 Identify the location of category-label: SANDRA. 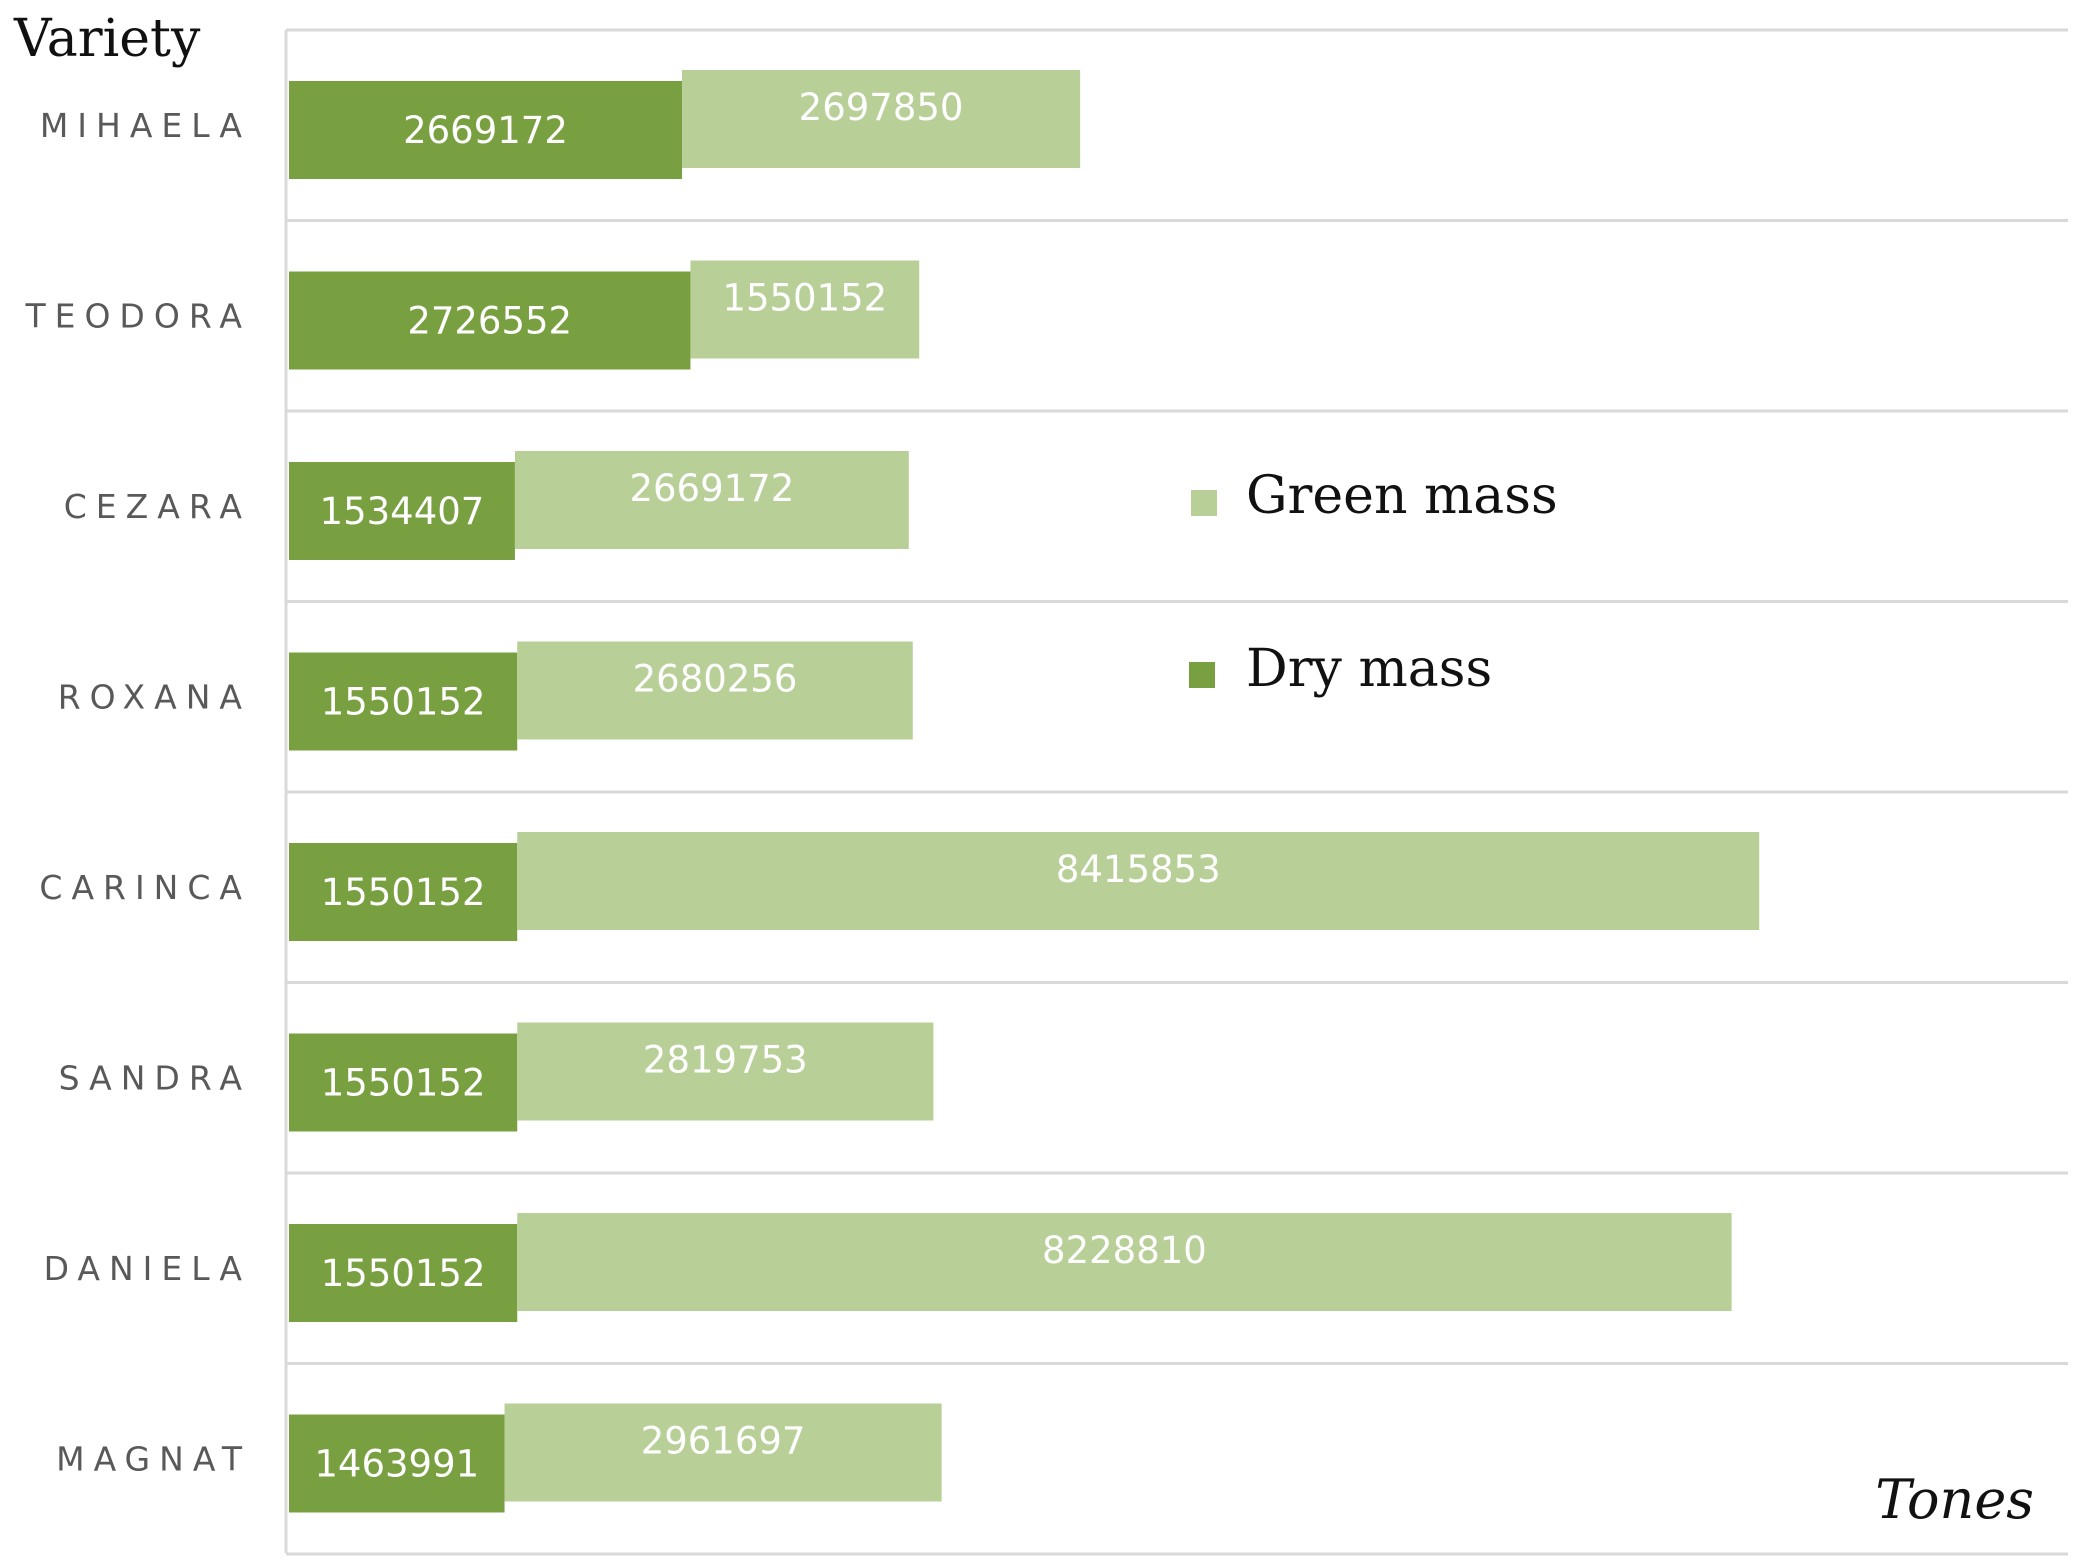
(155, 1078).